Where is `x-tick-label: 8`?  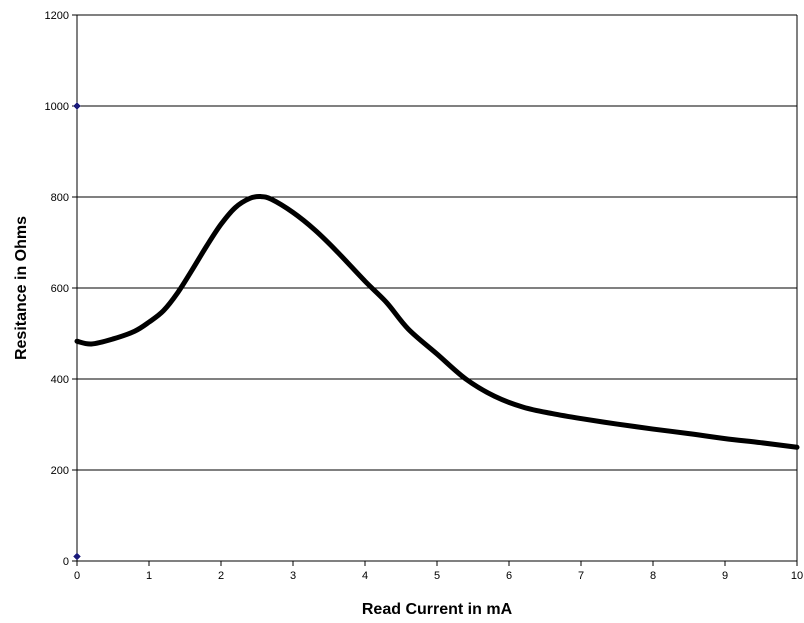
x-tick-label: 8 is located at coordinates (653, 576).